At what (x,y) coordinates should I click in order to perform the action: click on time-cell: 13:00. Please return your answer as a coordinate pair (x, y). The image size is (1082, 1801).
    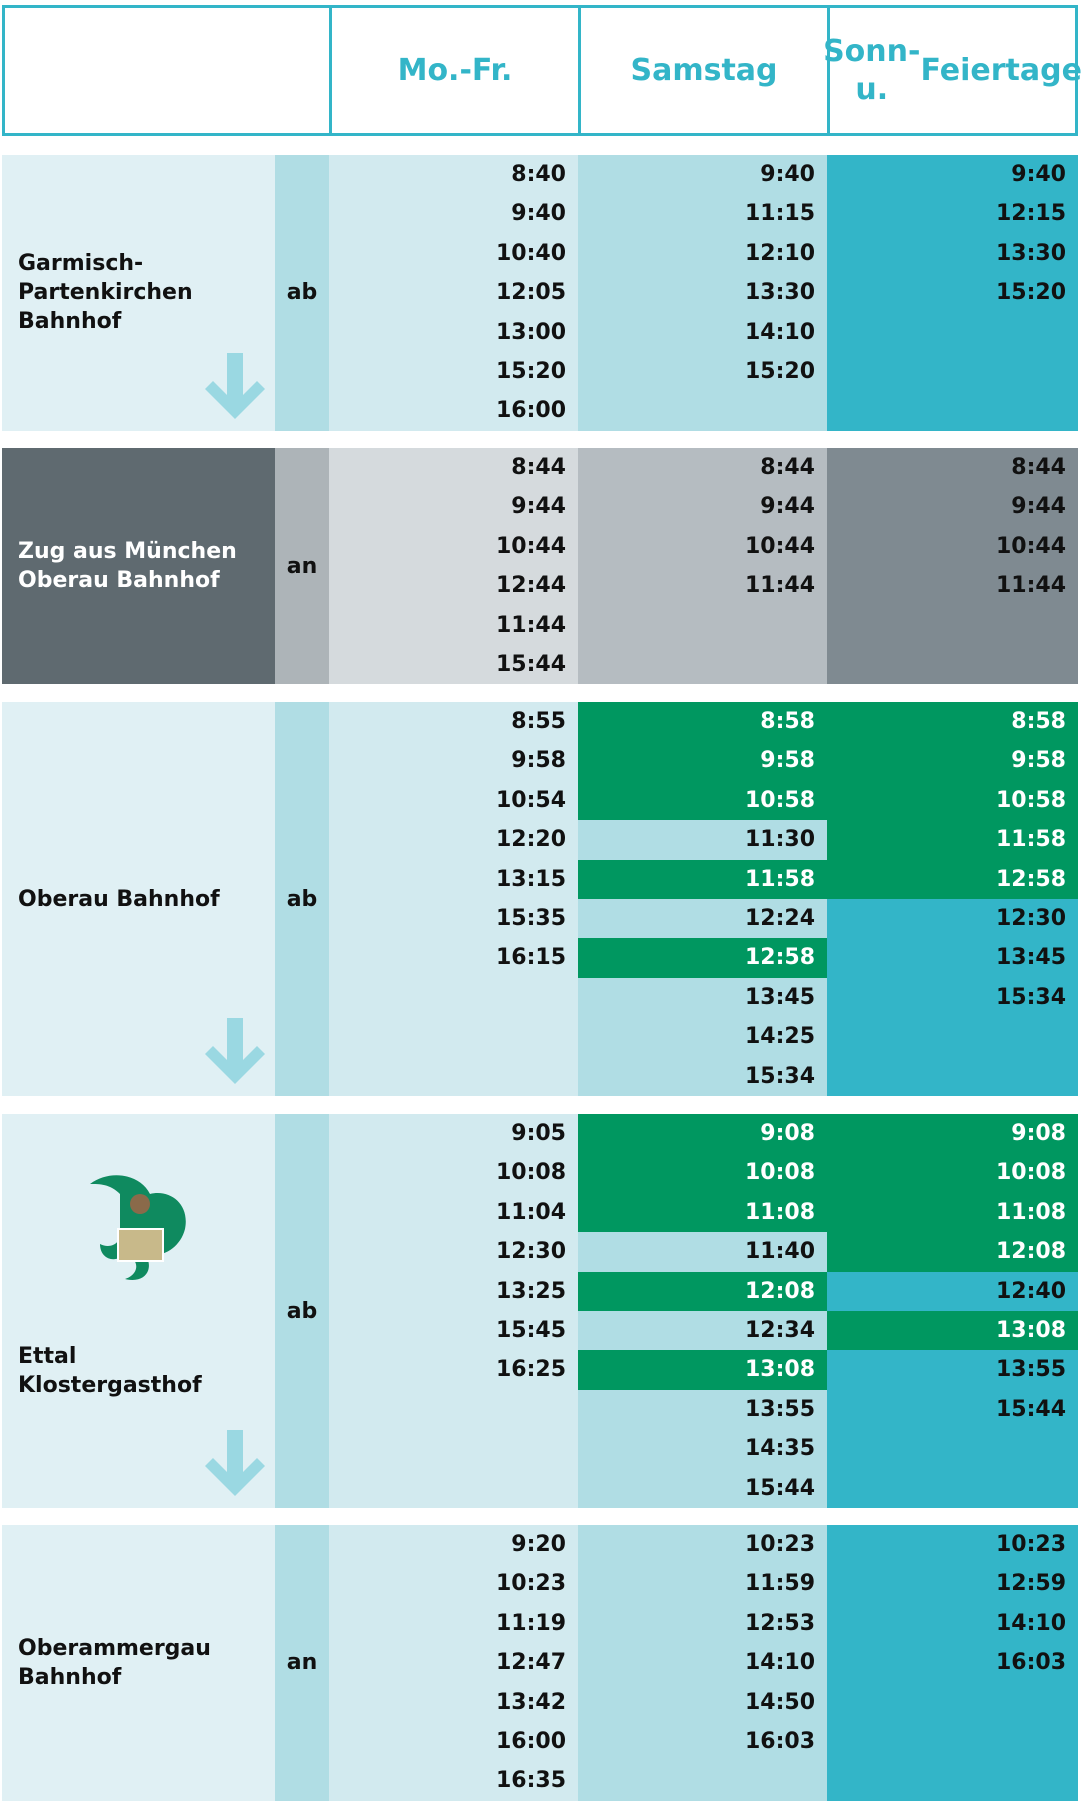
    Looking at the image, I should click on (530, 332).